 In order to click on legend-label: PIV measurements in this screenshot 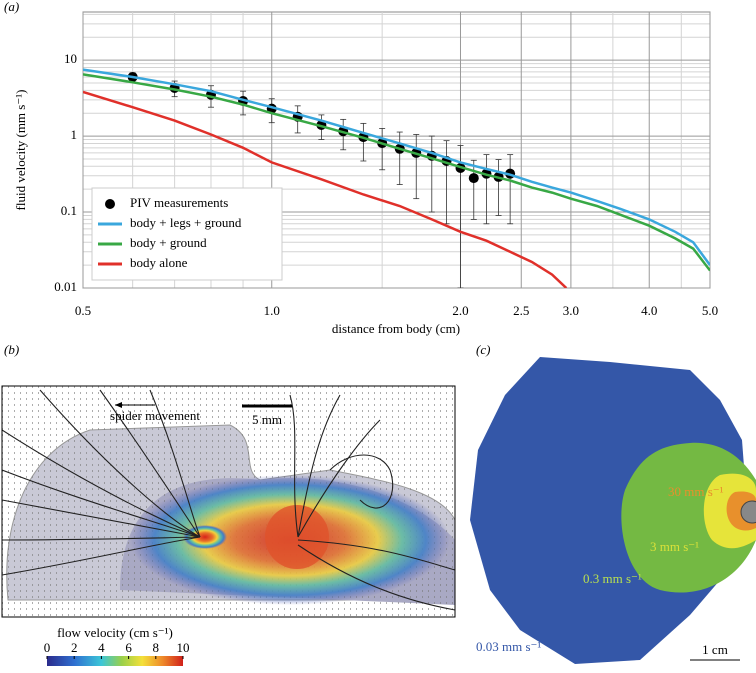, I will do `click(179, 202)`.